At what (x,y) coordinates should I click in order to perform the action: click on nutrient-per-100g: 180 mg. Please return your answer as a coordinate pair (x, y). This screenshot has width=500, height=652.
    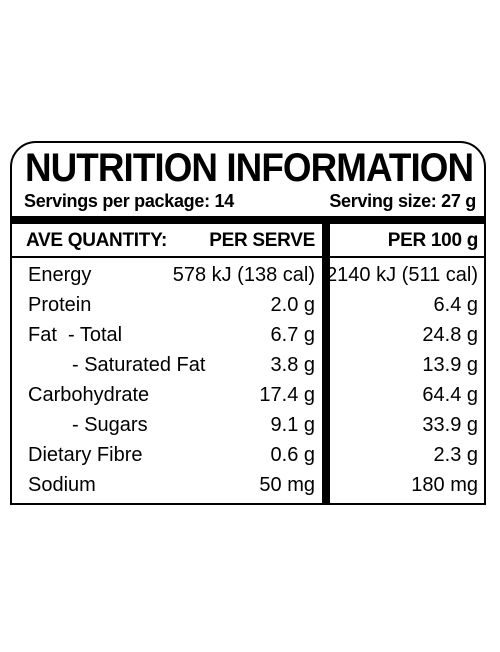
    Looking at the image, I should click on (444, 485).